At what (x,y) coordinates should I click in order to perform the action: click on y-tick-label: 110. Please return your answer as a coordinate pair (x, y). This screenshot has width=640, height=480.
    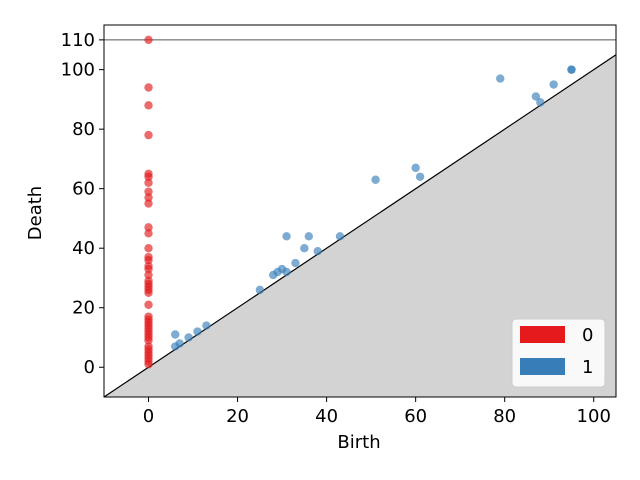
    Looking at the image, I should click on (78, 40).